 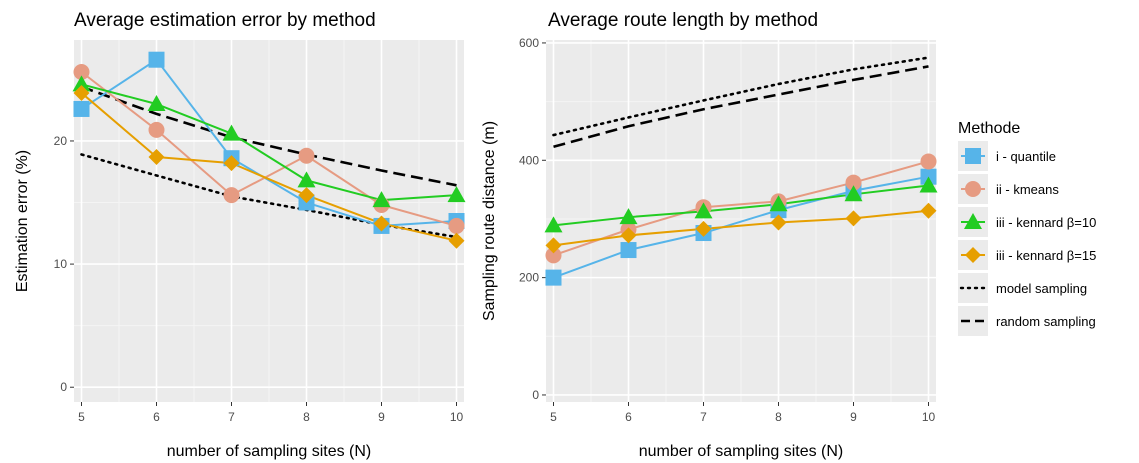 What do you see at coordinates (1046, 321) in the screenshot?
I see `legend-label: random sampling` at bounding box center [1046, 321].